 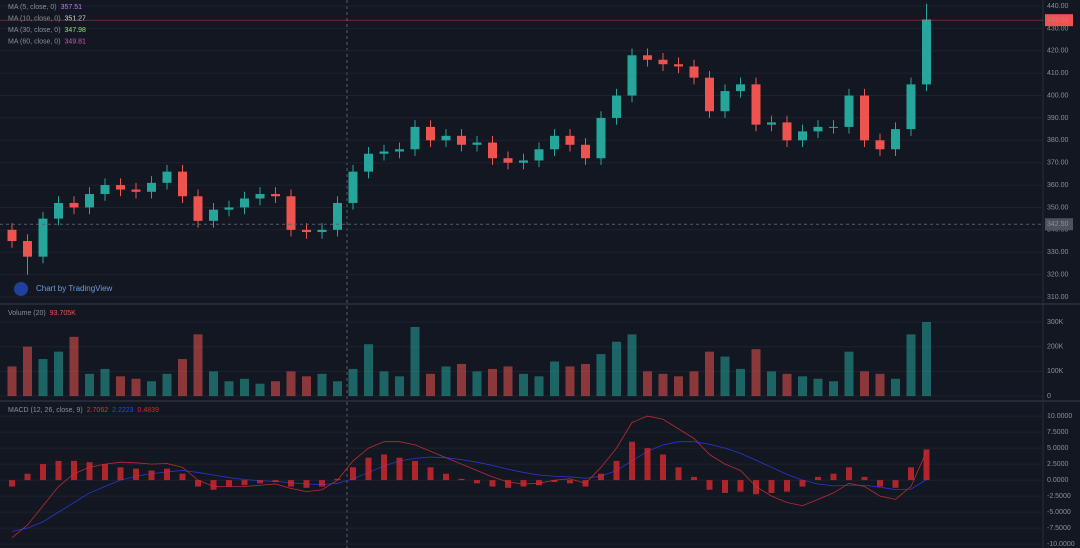 I want to click on legend-name: MA (5, close, 0), so click(x=32, y=7).